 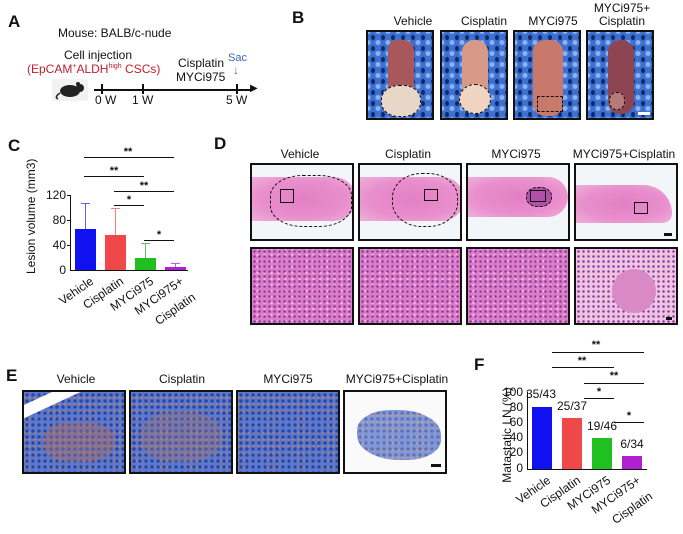 What do you see at coordinates (669, 318) in the screenshot?
I see `d-scale-bar-bottom` at bounding box center [669, 318].